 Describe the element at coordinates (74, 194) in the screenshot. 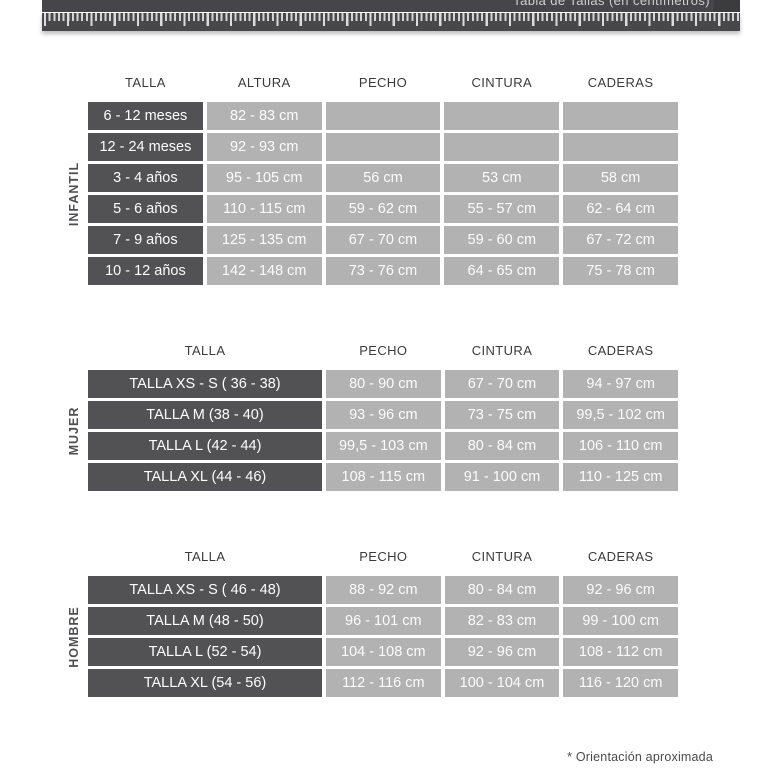

I see `group-label-infantil: INFANTIL` at that location.